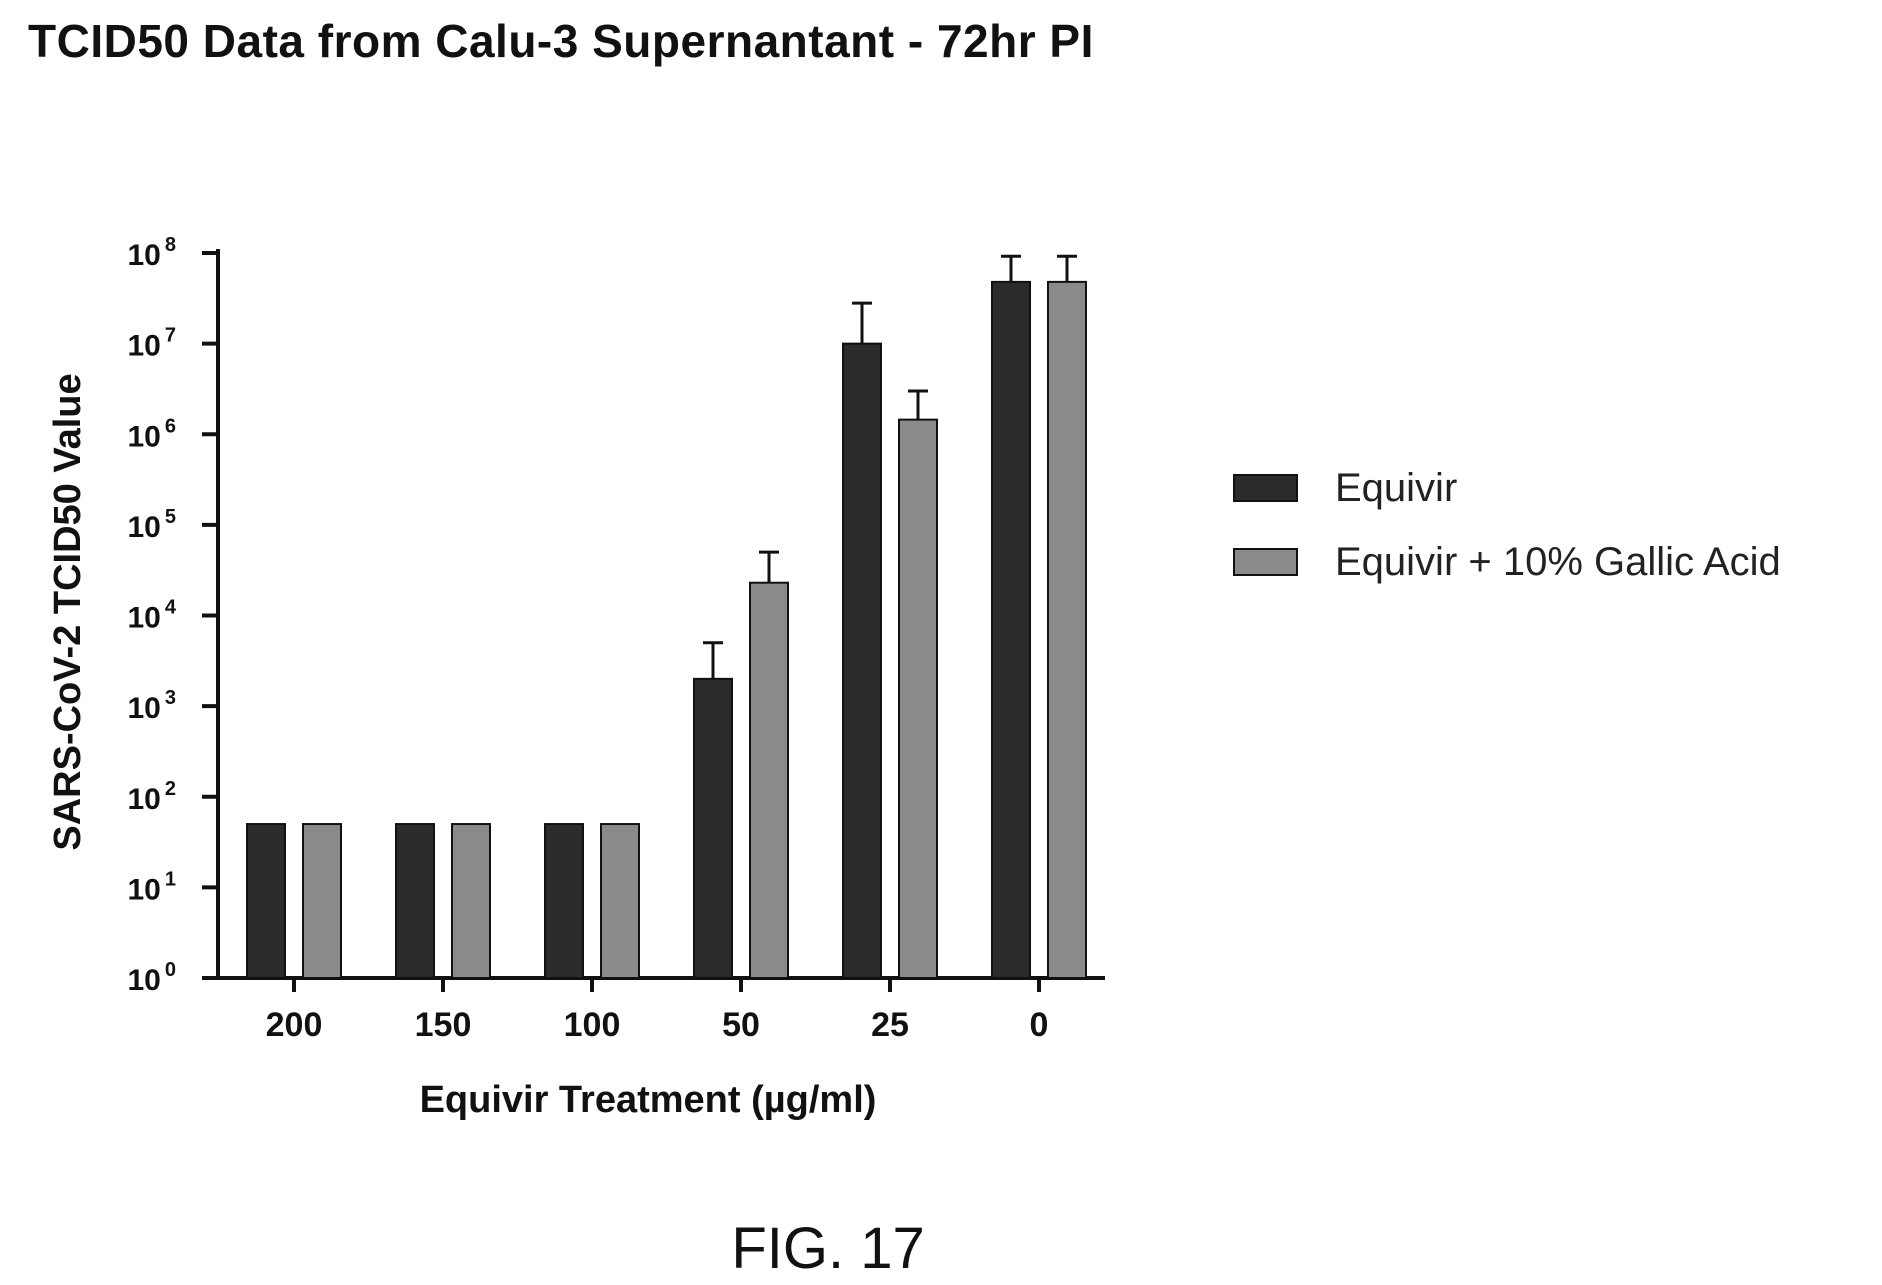 The image size is (1882, 1285). Describe the element at coordinates (152, 525) in the screenshot. I see `y-tick-label: 10 5` at that location.